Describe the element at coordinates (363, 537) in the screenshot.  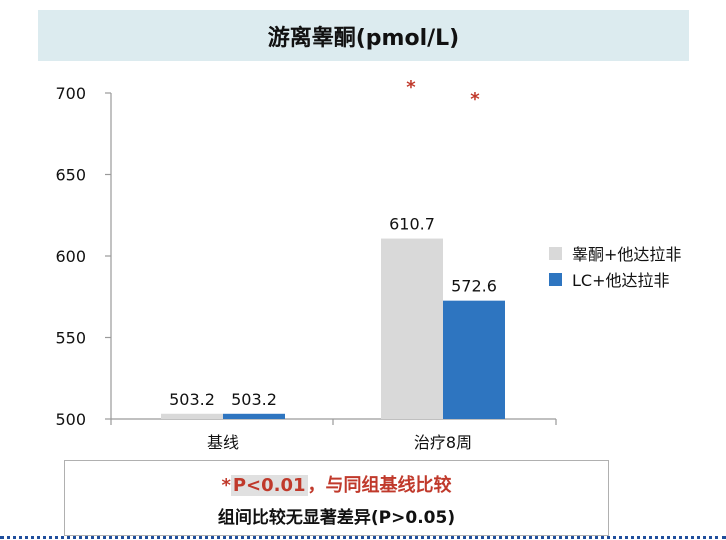
I see `bottom-dotted-divider` at that location.